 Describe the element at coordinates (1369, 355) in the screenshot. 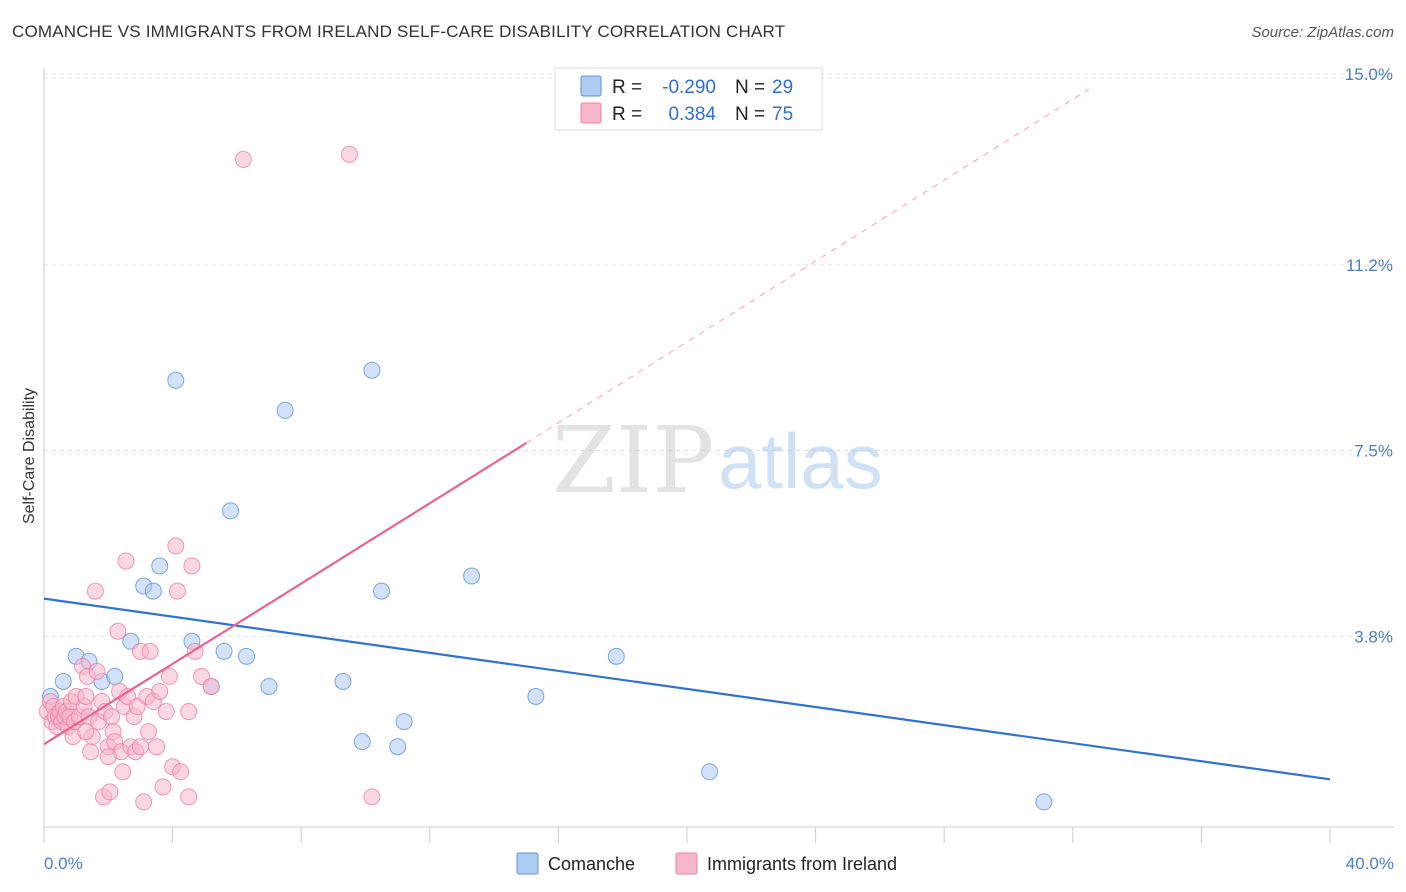

I see `y-tick-labels: 3.8% 7.5% 11.2% 15.0%` at that location.